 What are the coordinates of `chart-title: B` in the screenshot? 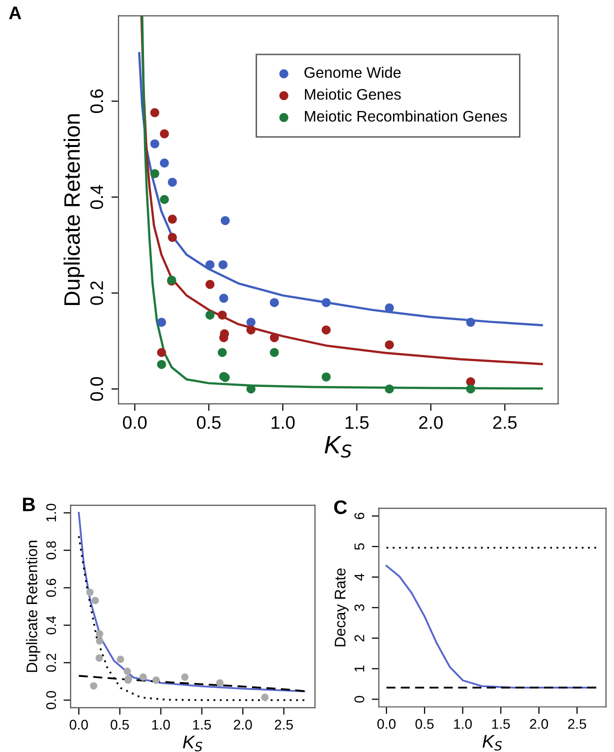 It's located at (29, 505).